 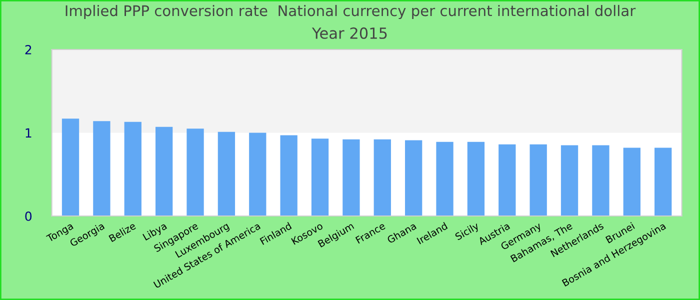 I want to click on y-tick-label: 0, so click(x=28, y=216).